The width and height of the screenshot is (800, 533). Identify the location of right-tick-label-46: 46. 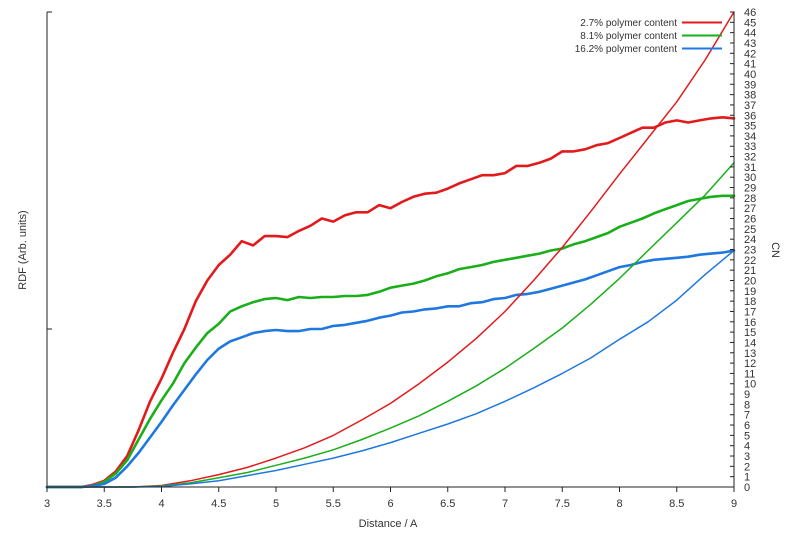
(750, 13).